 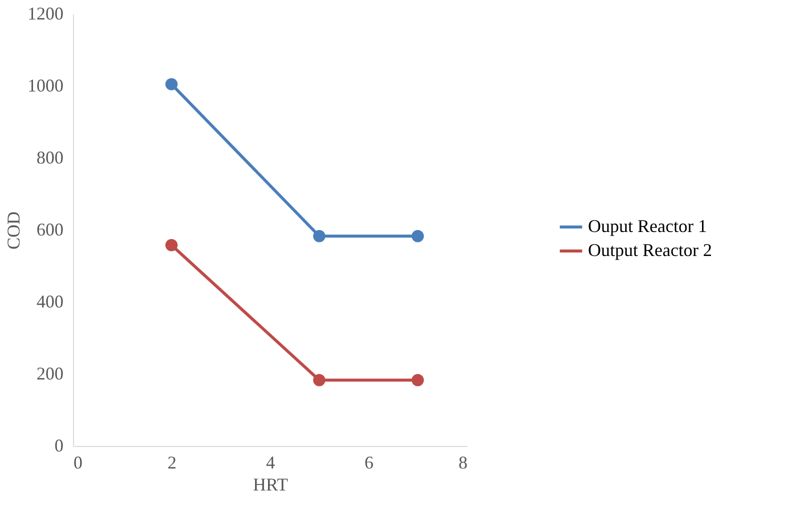 I want to click on y-tick-label: 1200, so click(x=46, y=14).